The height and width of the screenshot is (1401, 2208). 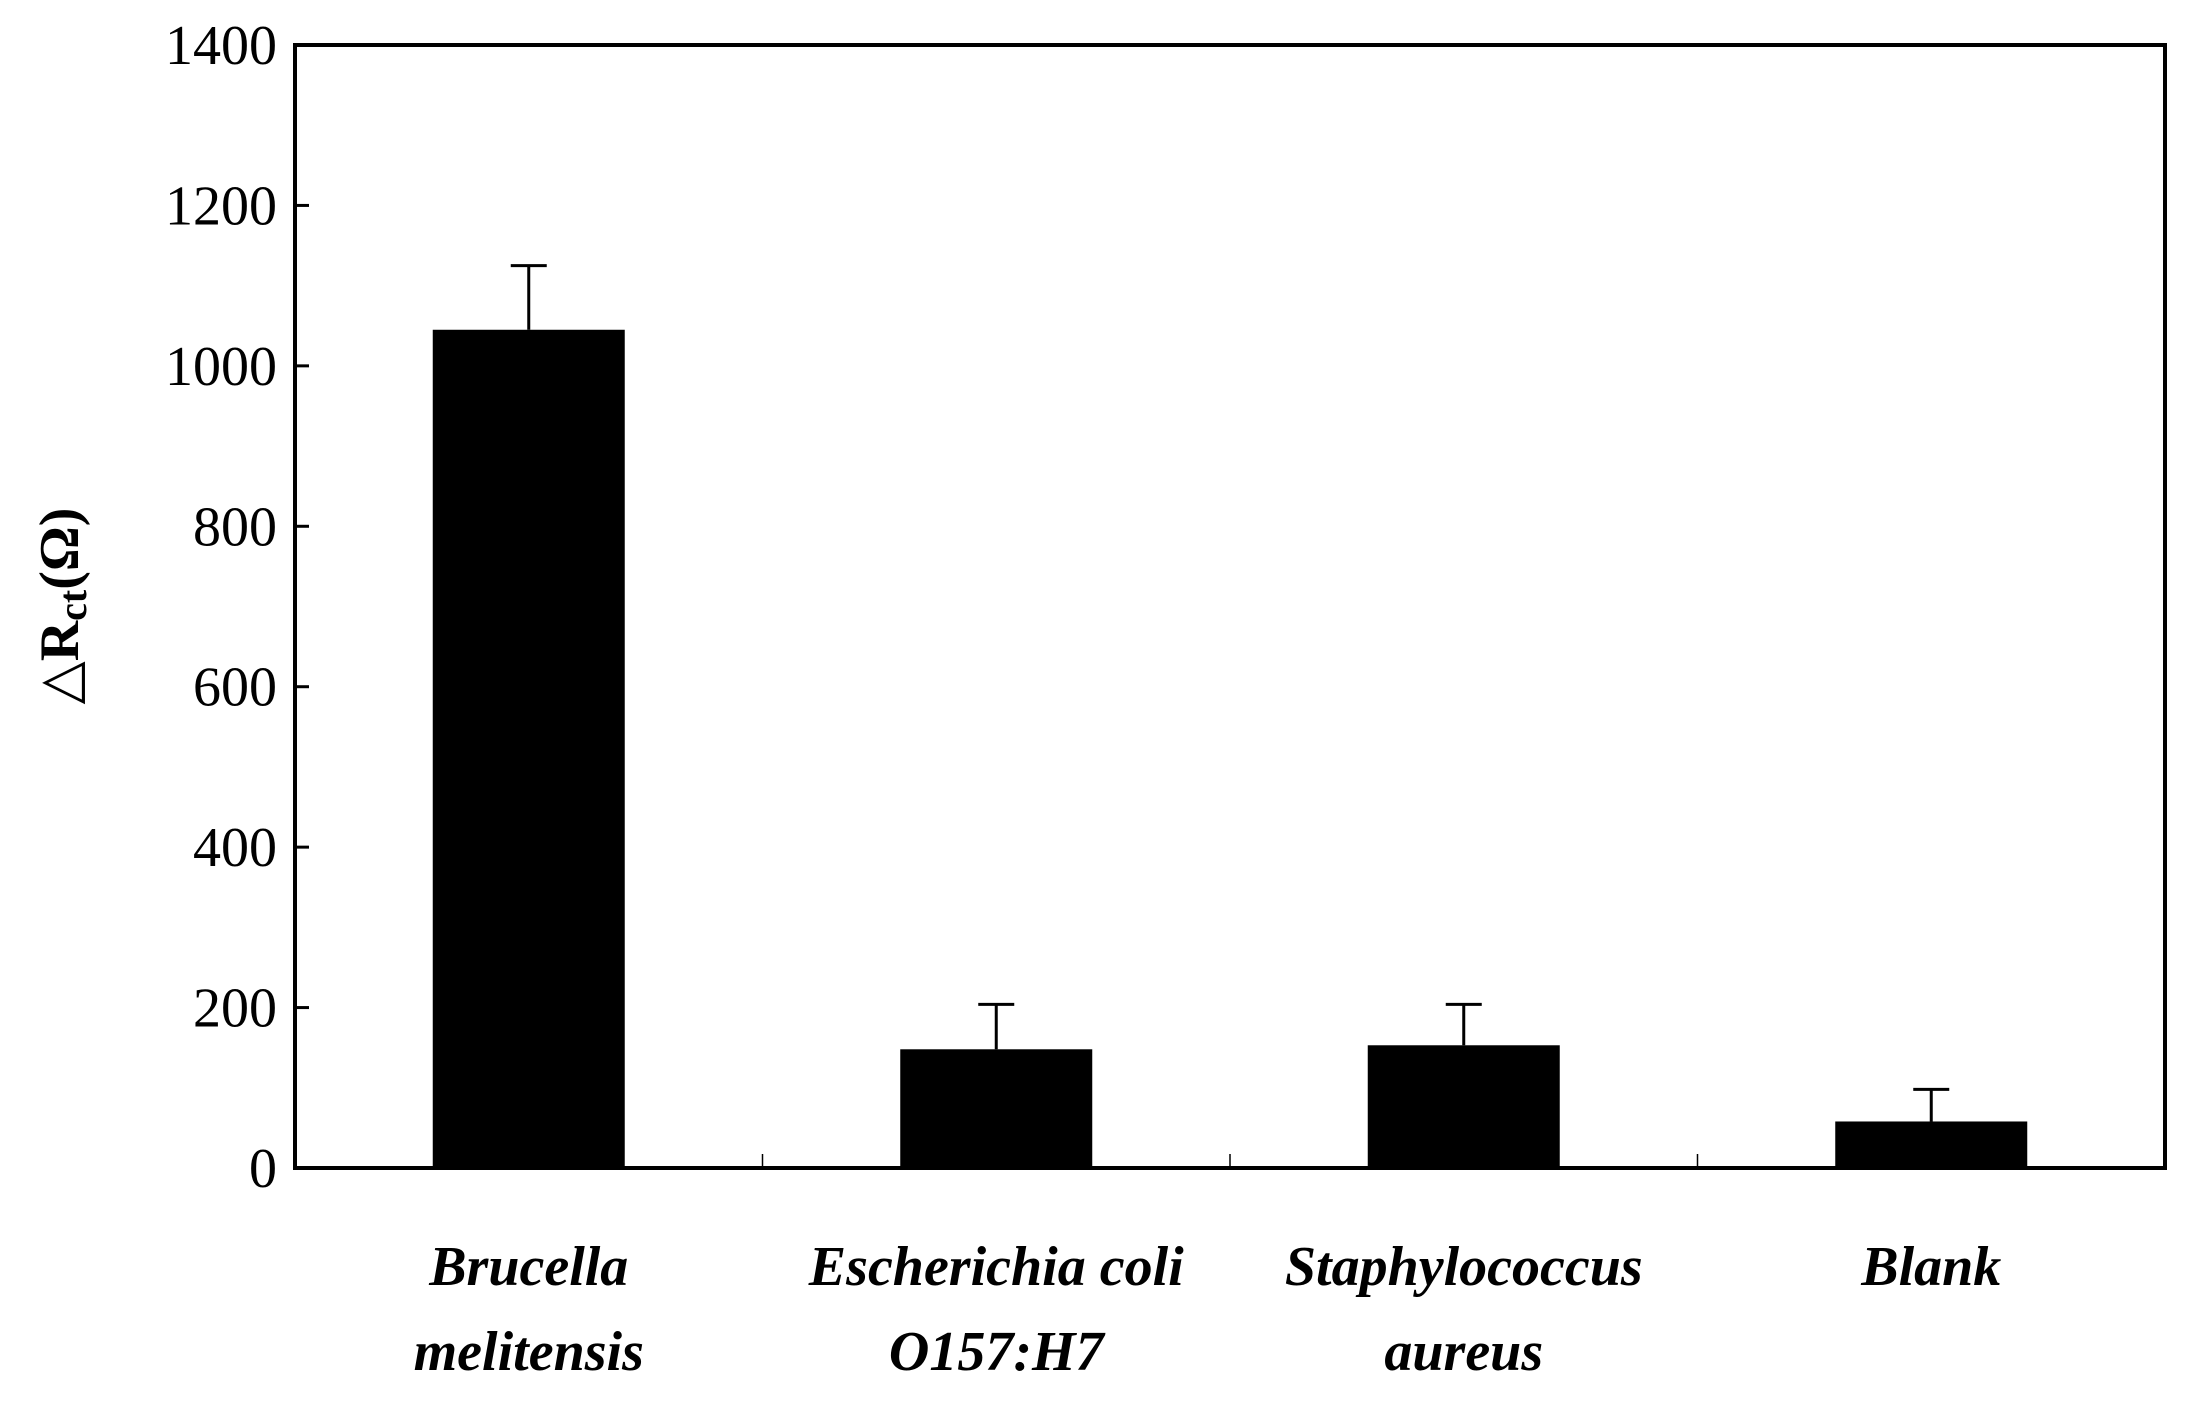 What do you see at coordinates (529, 1352) in the screenshot?
I see `category-label-line2: melitensis` at bounding box center [529, 1352].